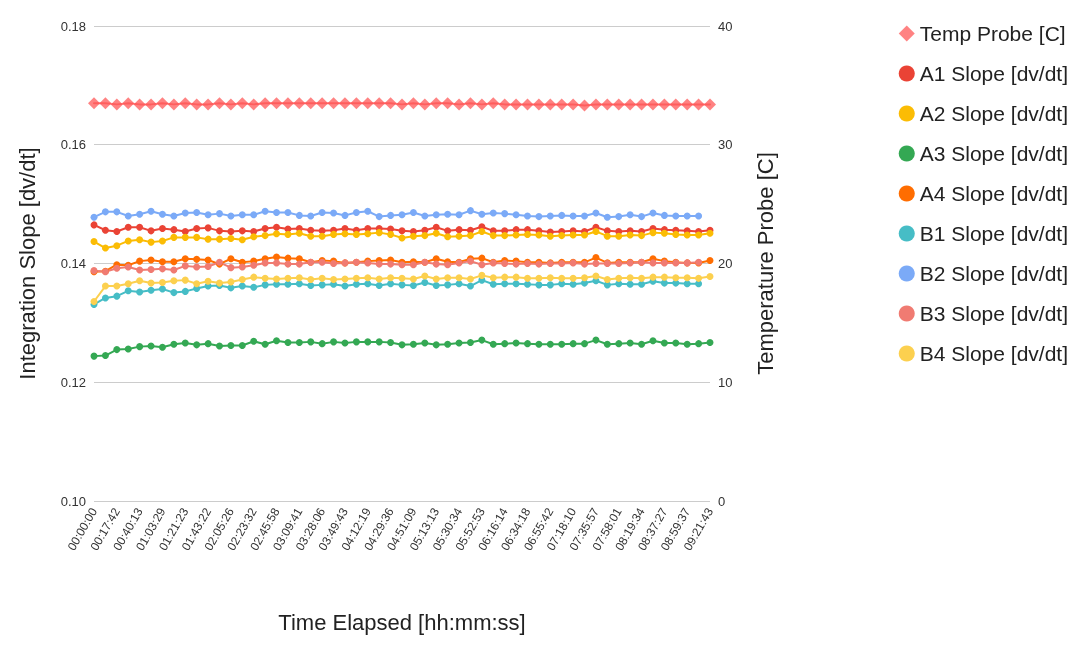  Describe the element at coordinates (27, 263) in the screenshot. I see `y-axis-title: Integration Slope [dv/dt]` at that location.